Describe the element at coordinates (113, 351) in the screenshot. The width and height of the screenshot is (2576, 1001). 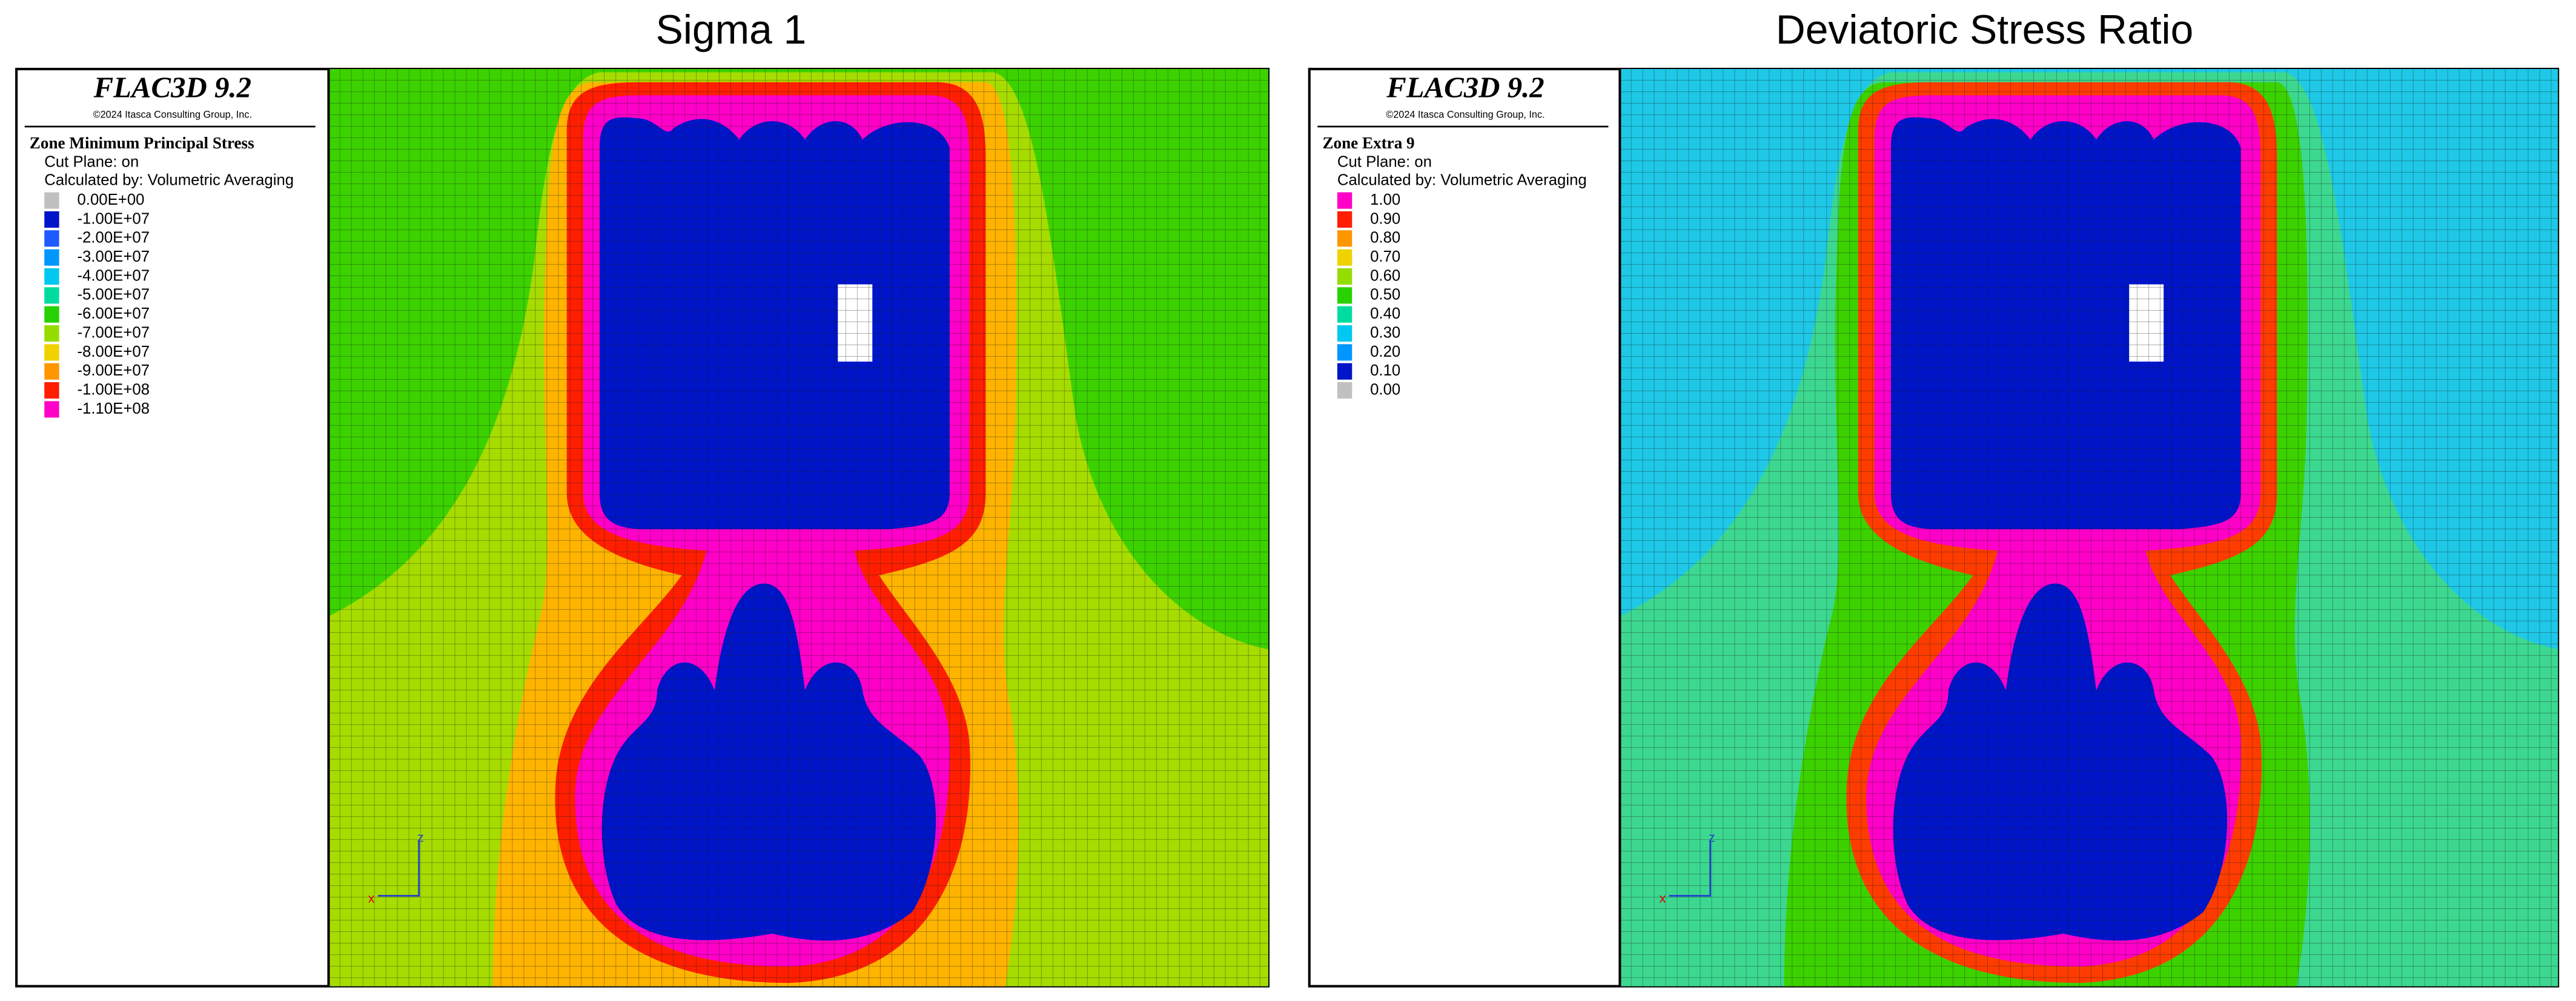
I see `legend-label: -8.00E+07` at that location.